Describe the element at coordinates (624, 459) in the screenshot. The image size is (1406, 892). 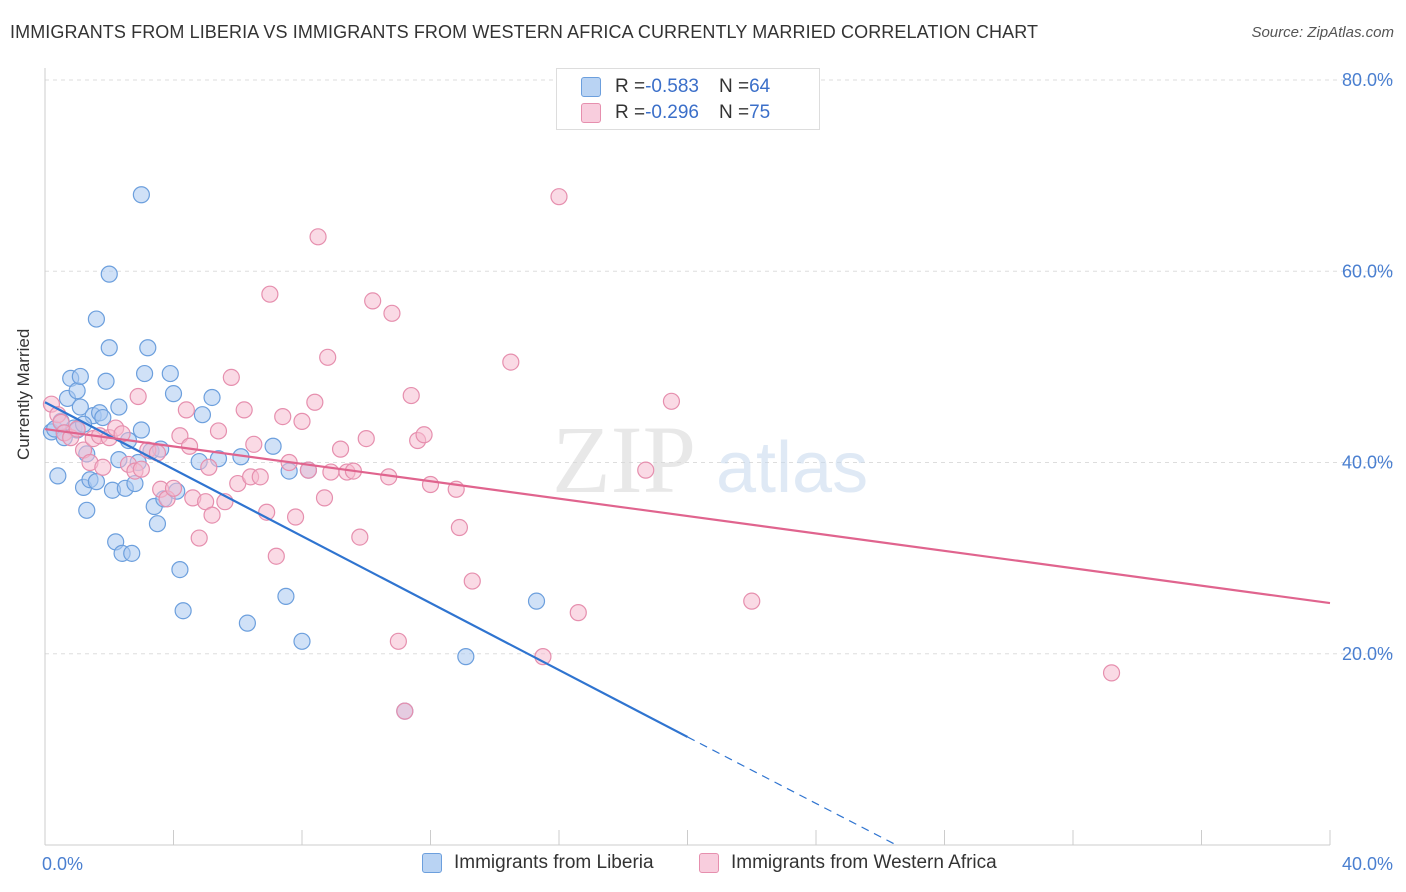
I see `watermark-zip: ZIP` at that location.